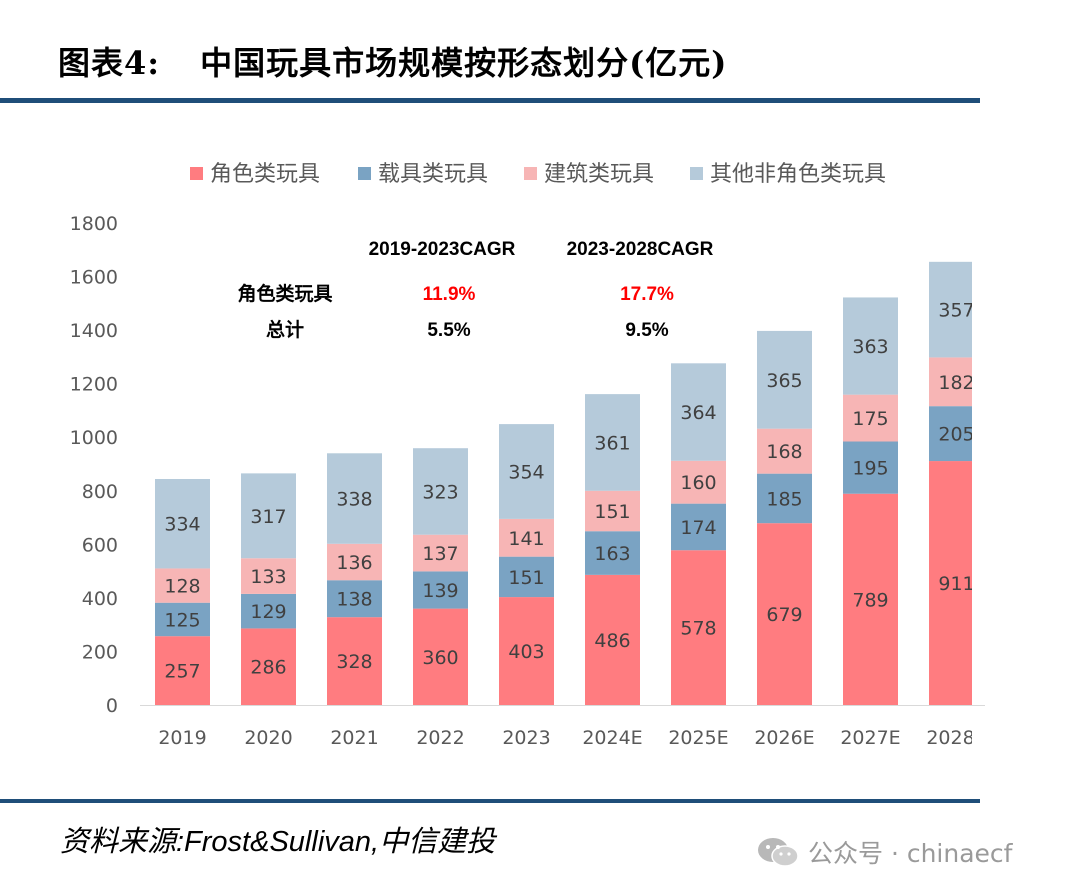  I want to click on data-label: 486, so click(612, 641).